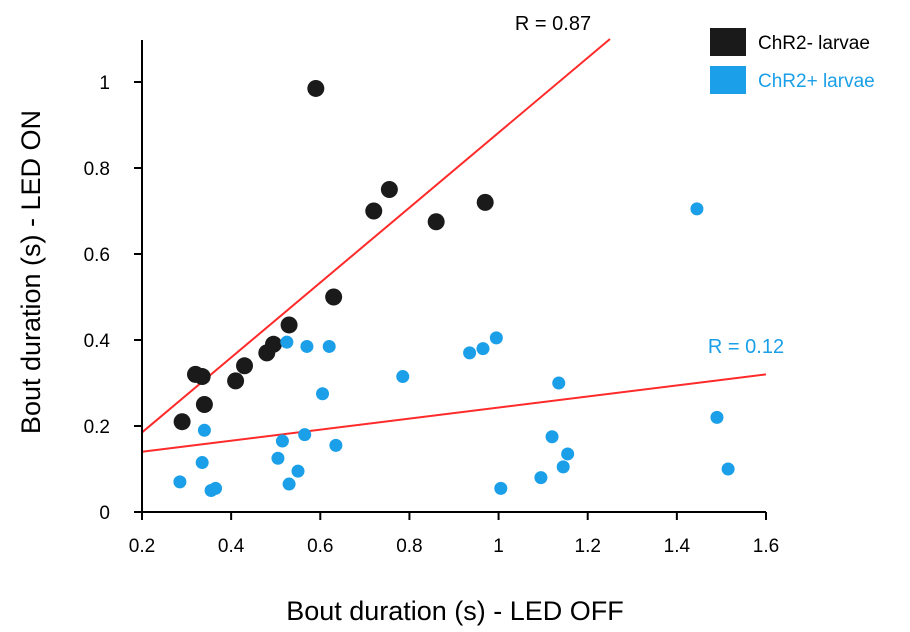  What do you see at coordinates (97, 341) in the screenshot?
I see `y-tick-label: 0.4` at bounding box center [97, 341].